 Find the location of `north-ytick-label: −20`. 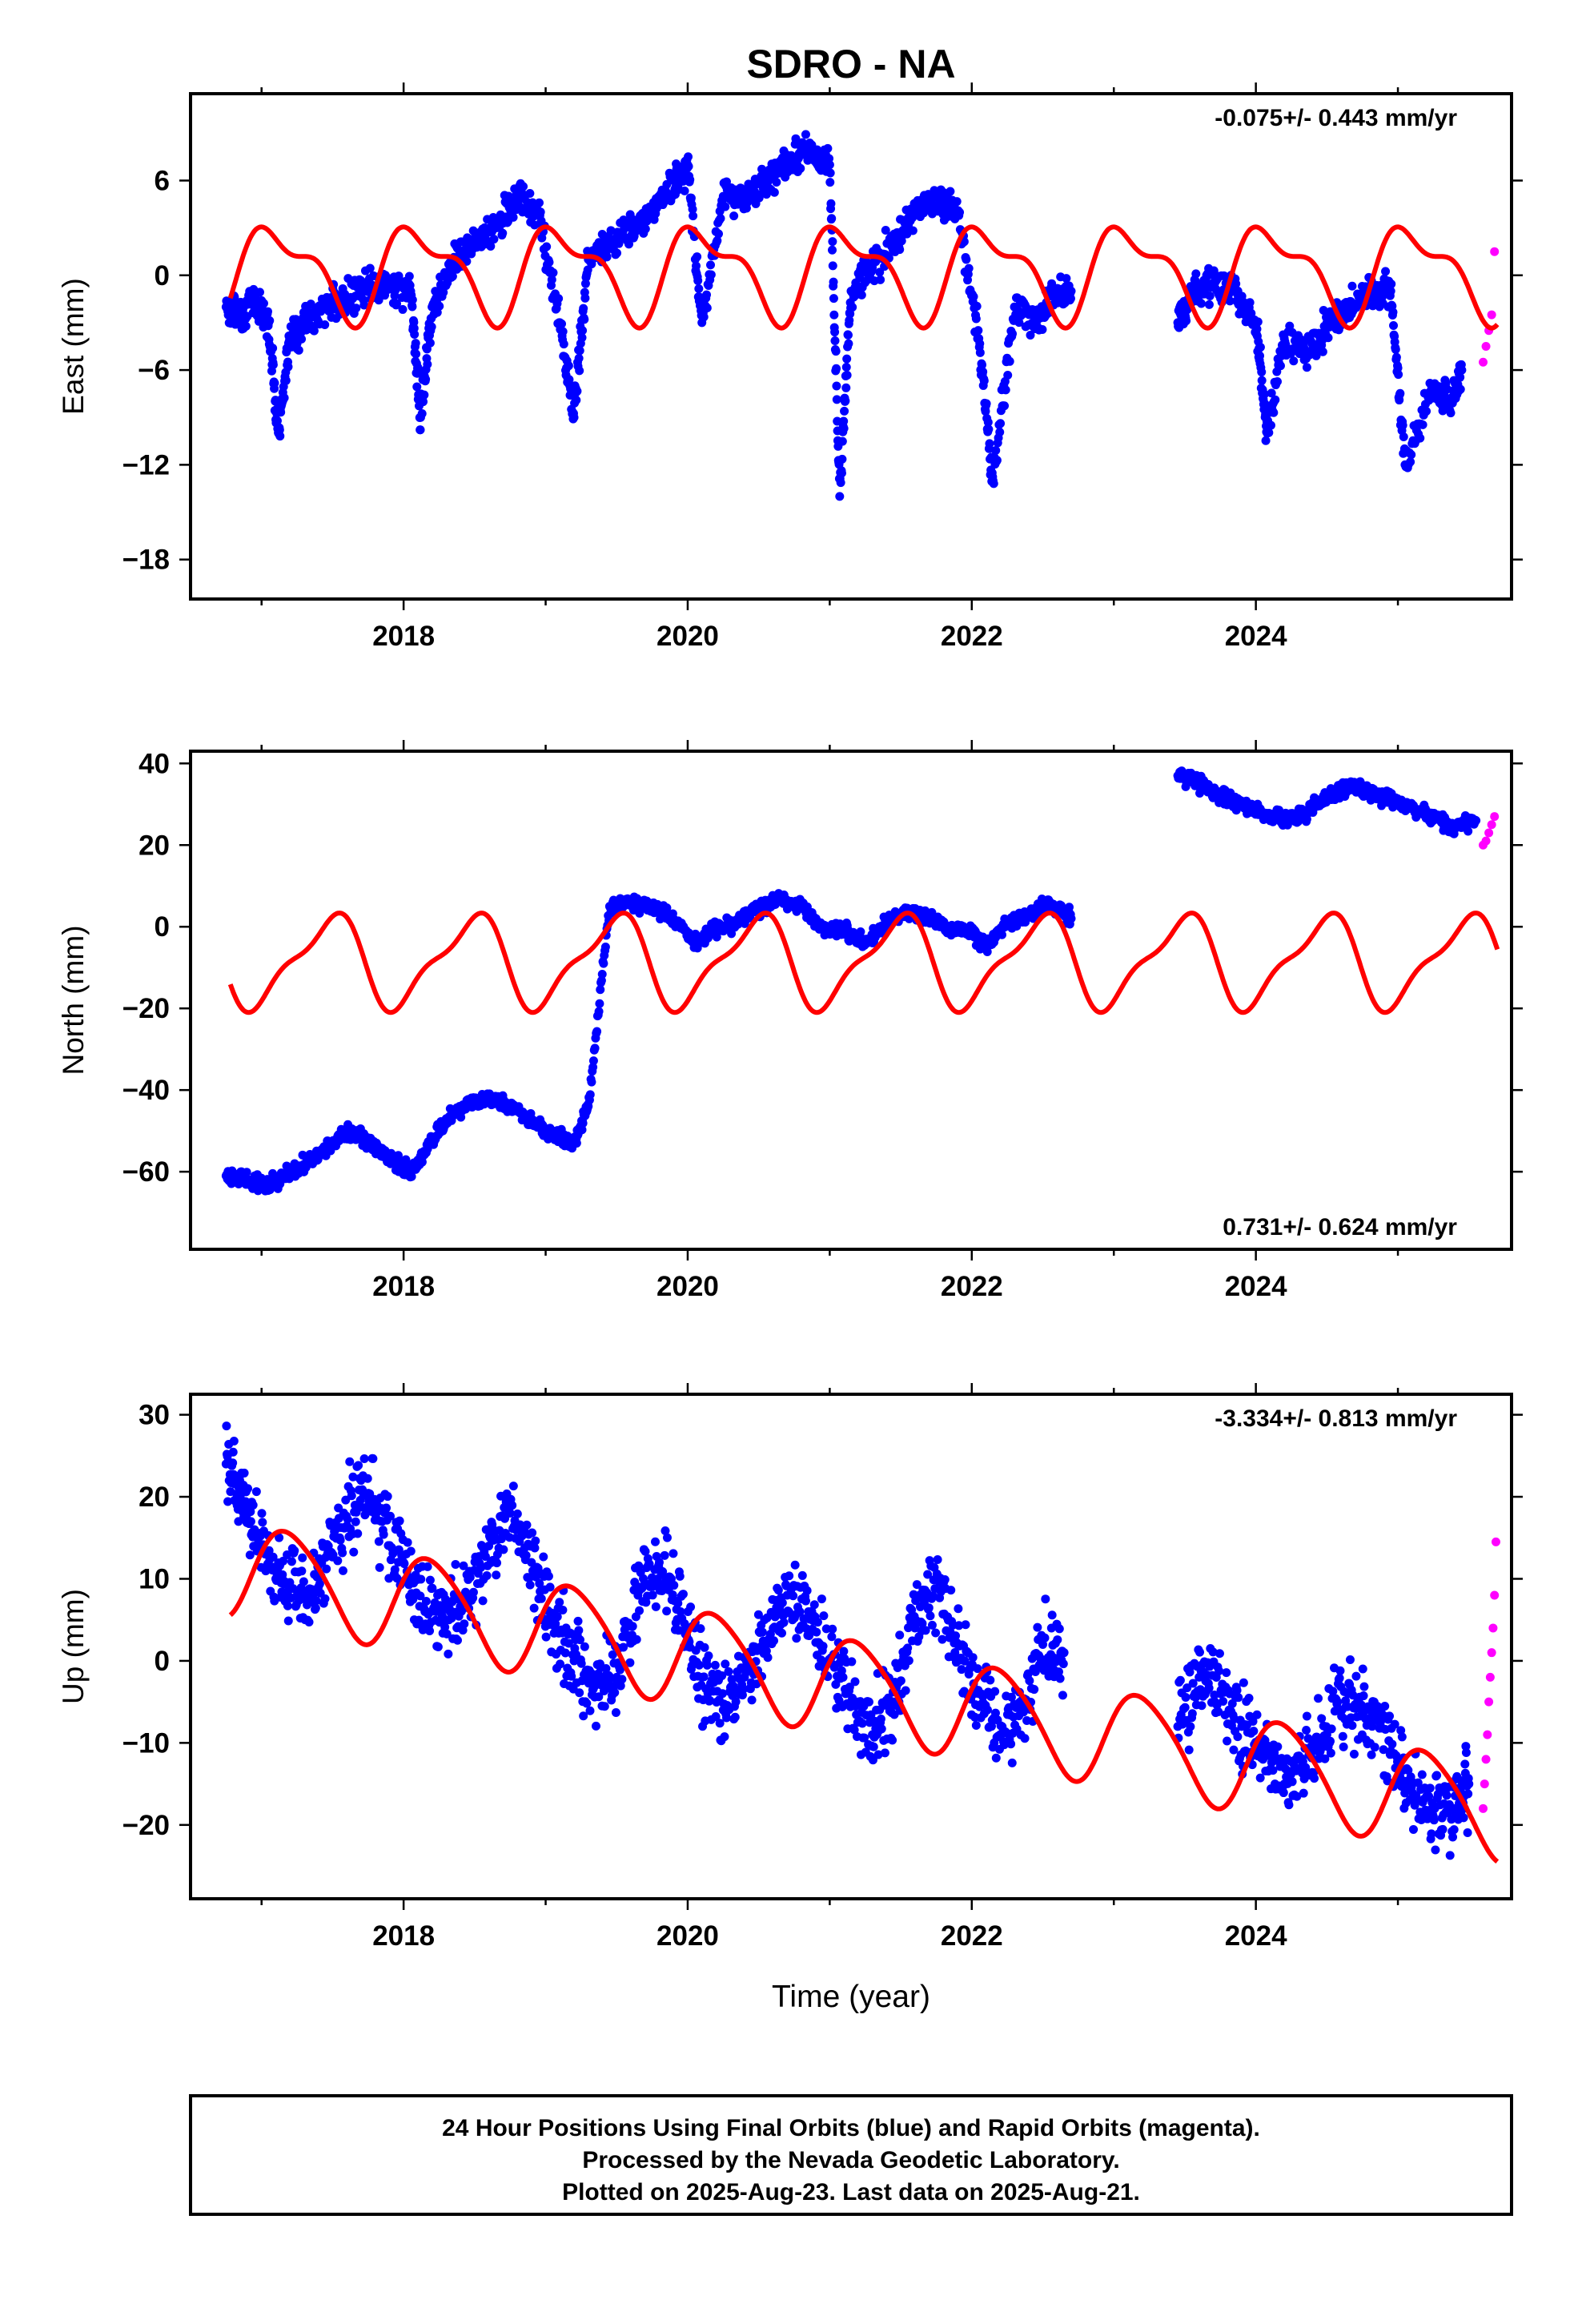

north-ytick-label: −20 is located at coordinates (146, 1008).